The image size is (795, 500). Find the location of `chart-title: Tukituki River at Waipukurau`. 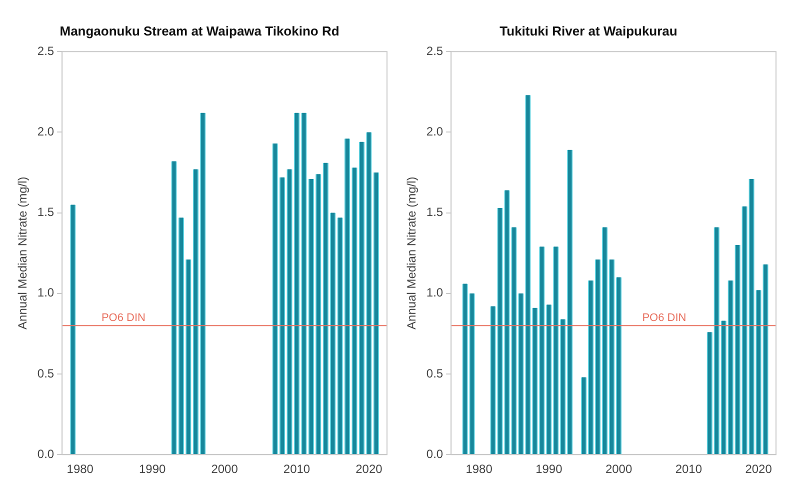

chart-title: Tukituki River at Waipukurau is located at coordinates (589, 30).